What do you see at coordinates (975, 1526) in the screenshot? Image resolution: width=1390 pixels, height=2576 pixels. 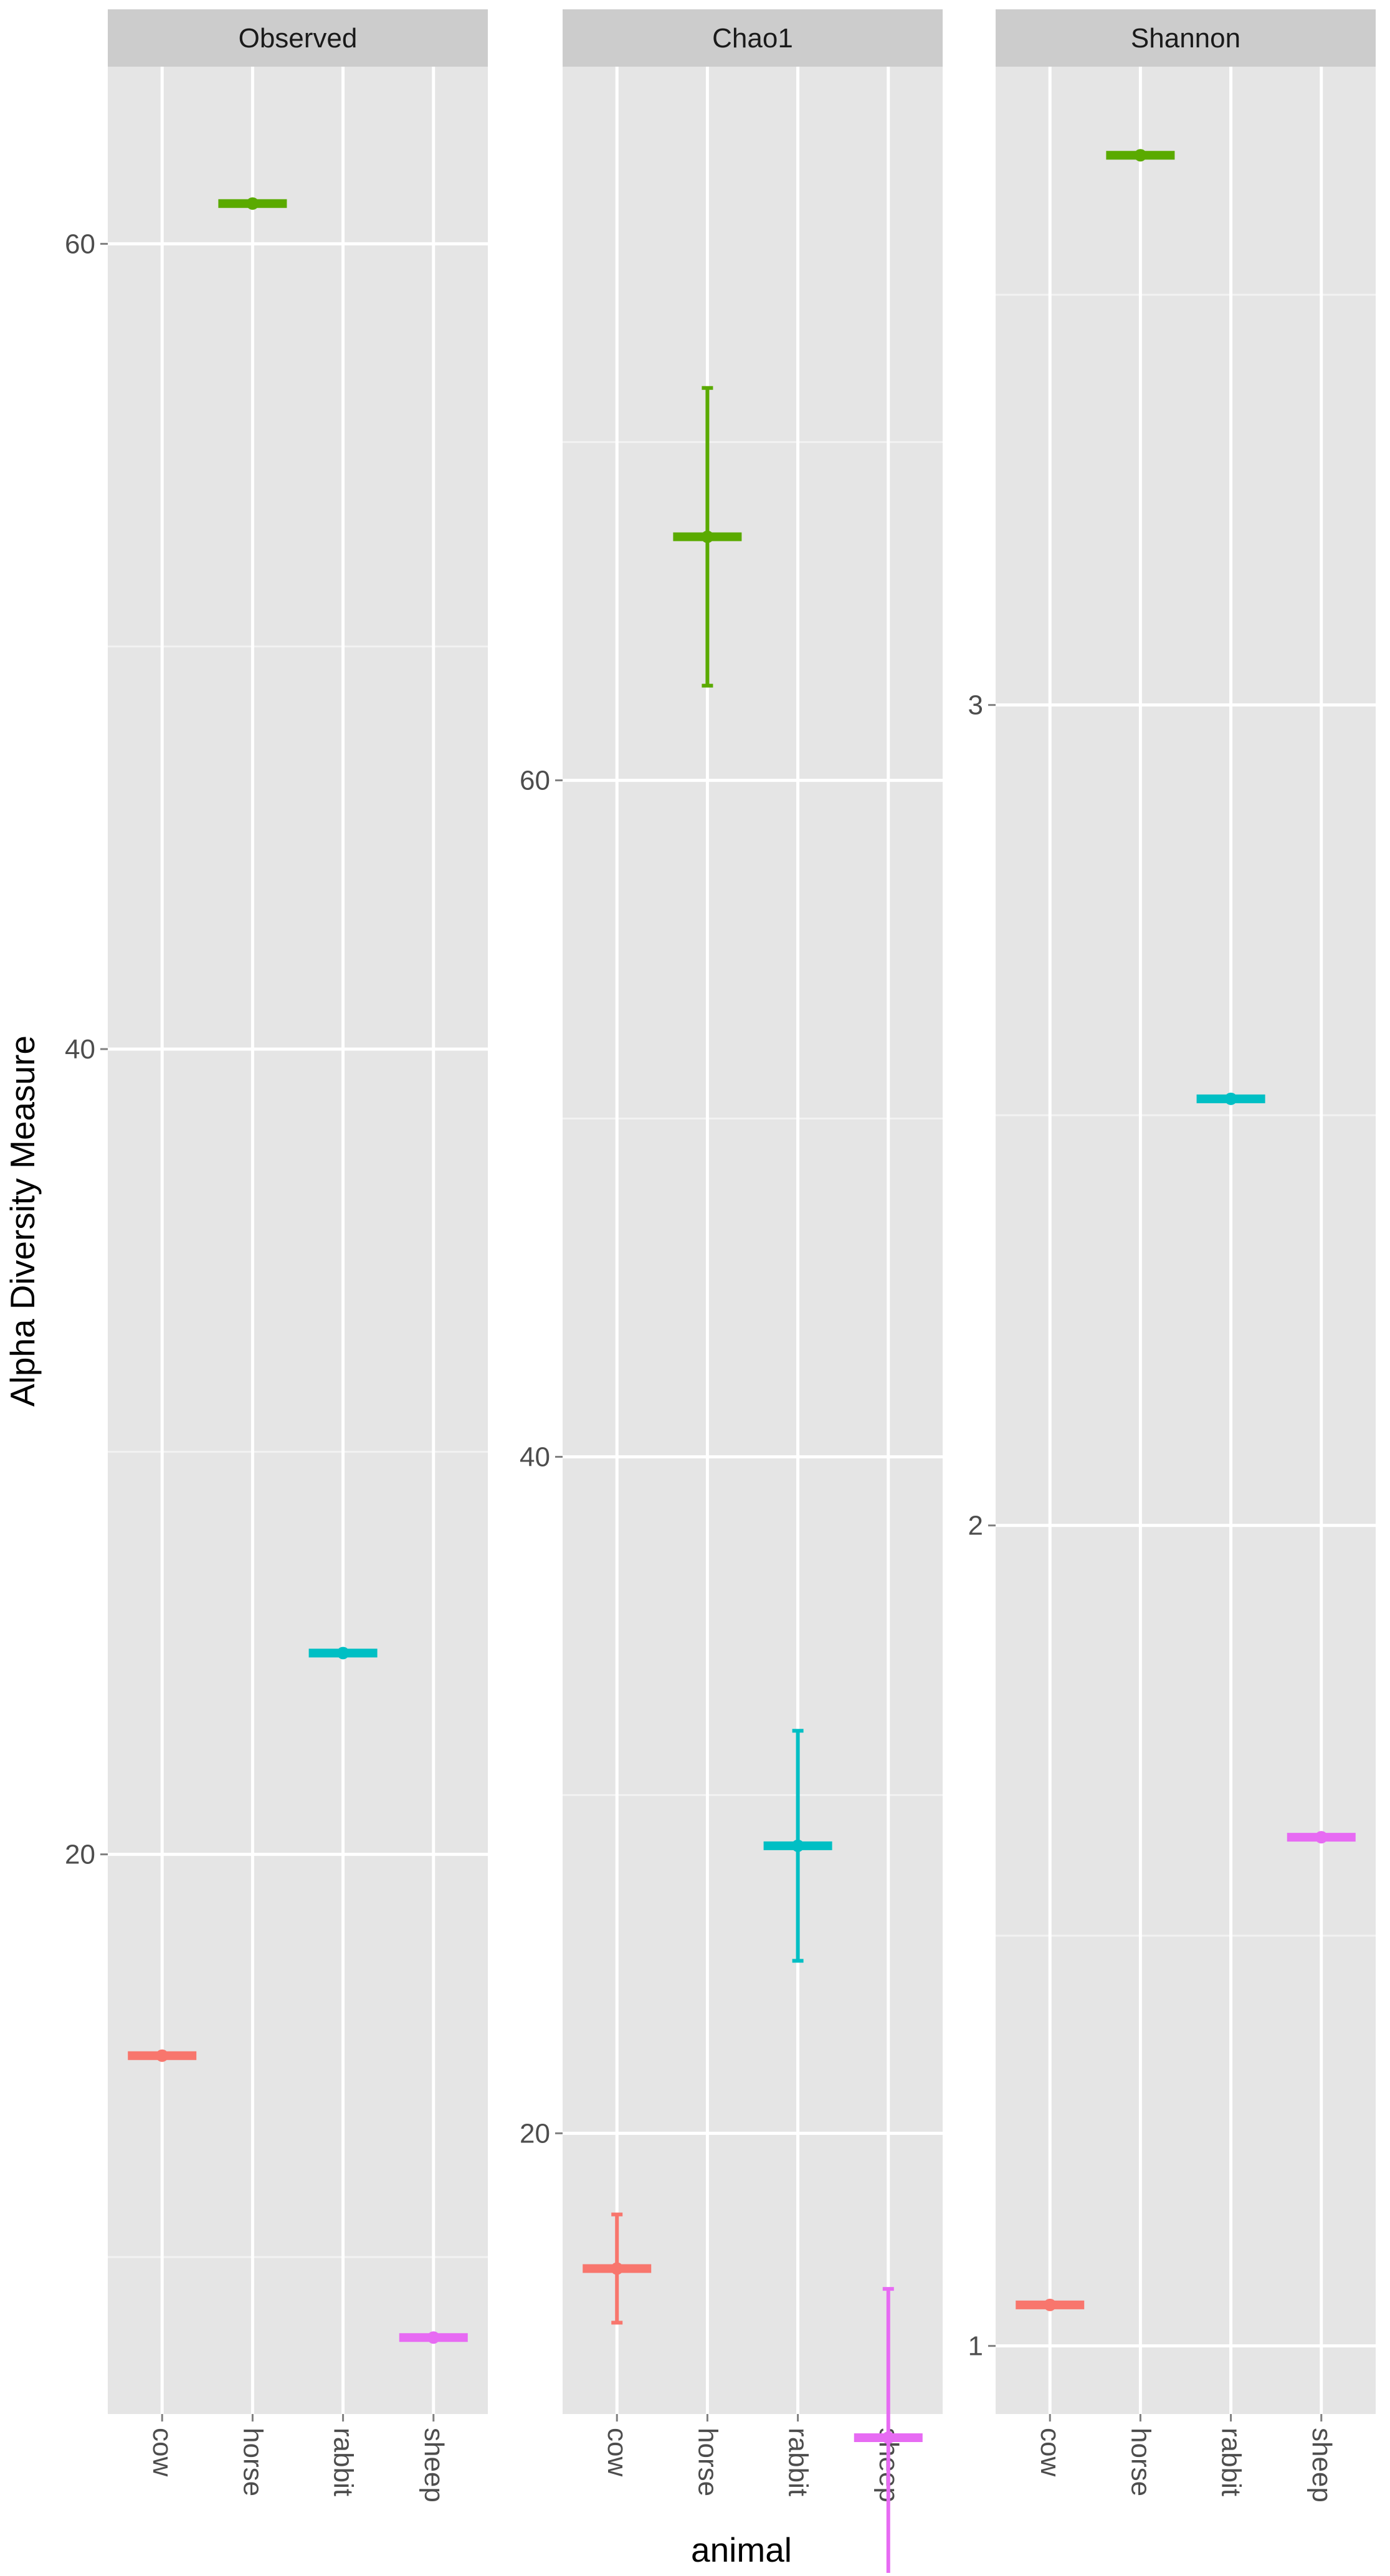 I see `y-tick-label: 2` at bounding box center [975, 1526].